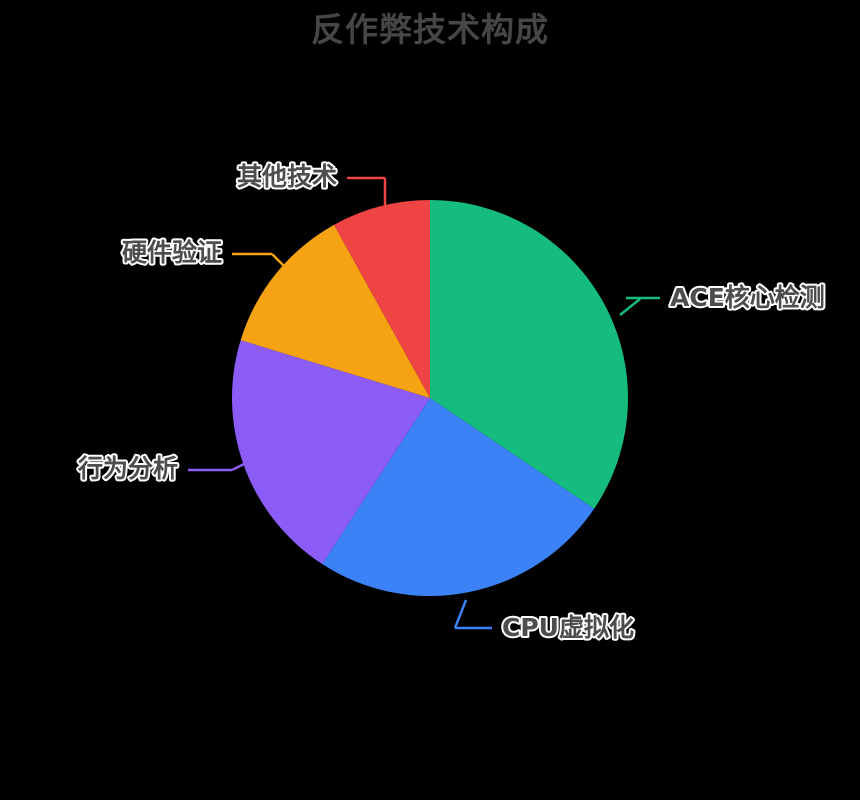 This screenshot has width=860, height=800. What do you see at coordinates (287, 176) in the screenshot?
I see `slice-label: 其他技术` at bounding box center [287, 176].